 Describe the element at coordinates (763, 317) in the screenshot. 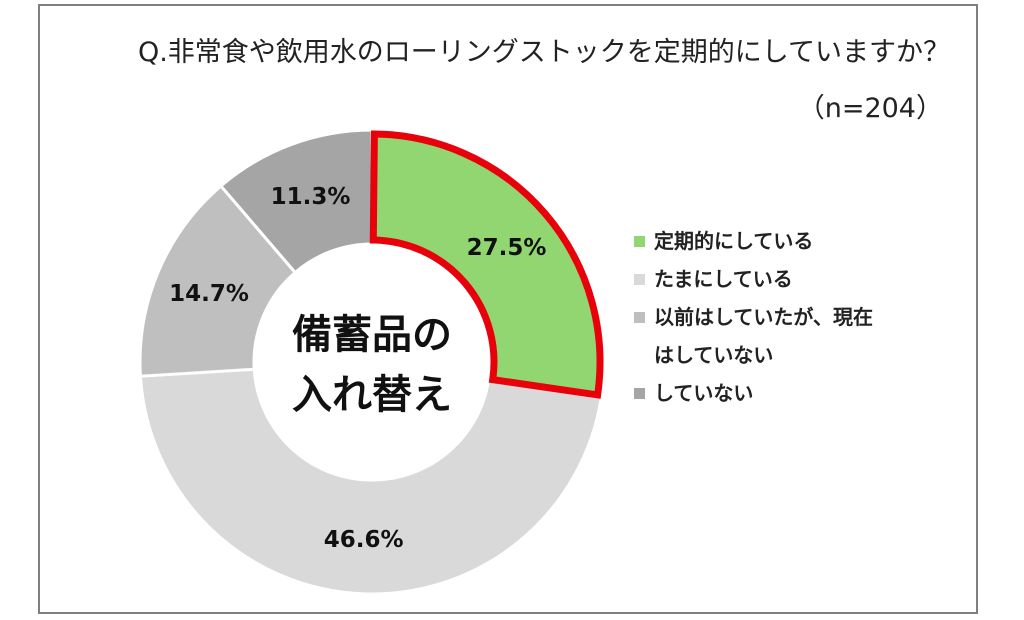

I see `legend-label-2-line-0: 以前はしていたが、現在` at that location.